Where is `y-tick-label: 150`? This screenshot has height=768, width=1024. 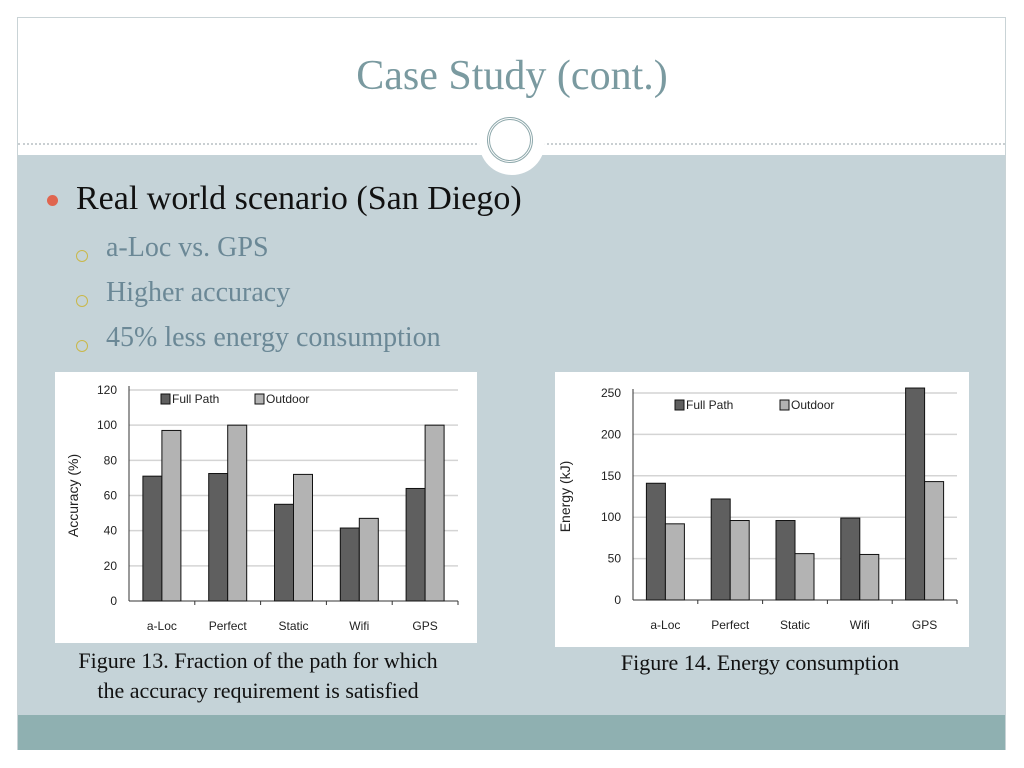 y-tick-label: 150 is located at coordinates (611, 476).